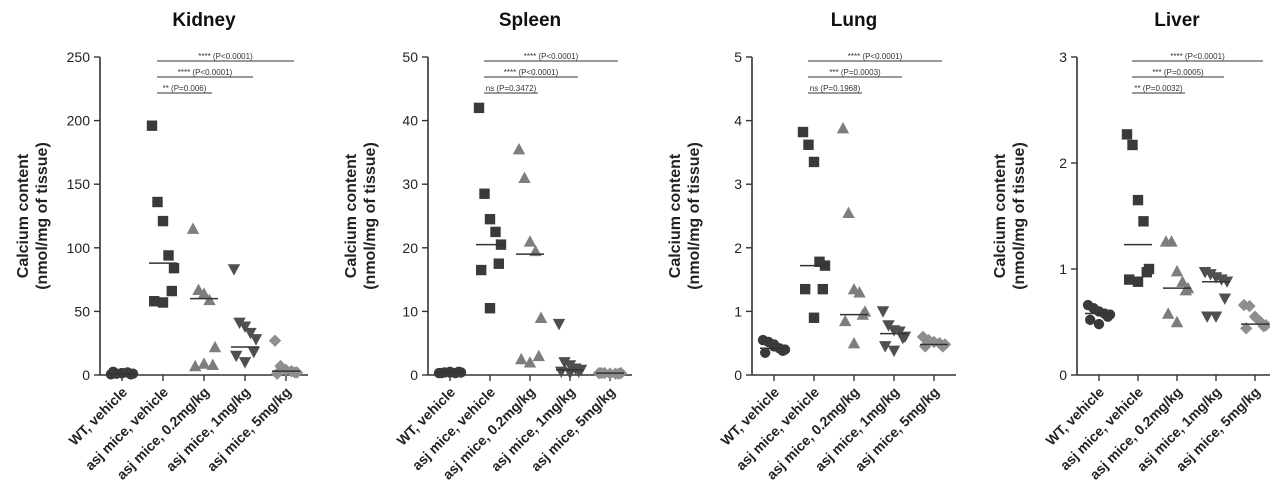  I want to click on significance-label: ns (P=0.1968), so click(835, 88).